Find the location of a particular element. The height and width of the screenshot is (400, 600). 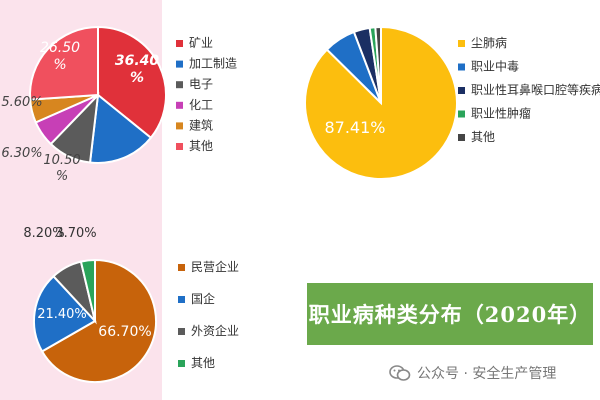

page-title: 职业病种类分布（2020年） is located at coordinates (450, 314).